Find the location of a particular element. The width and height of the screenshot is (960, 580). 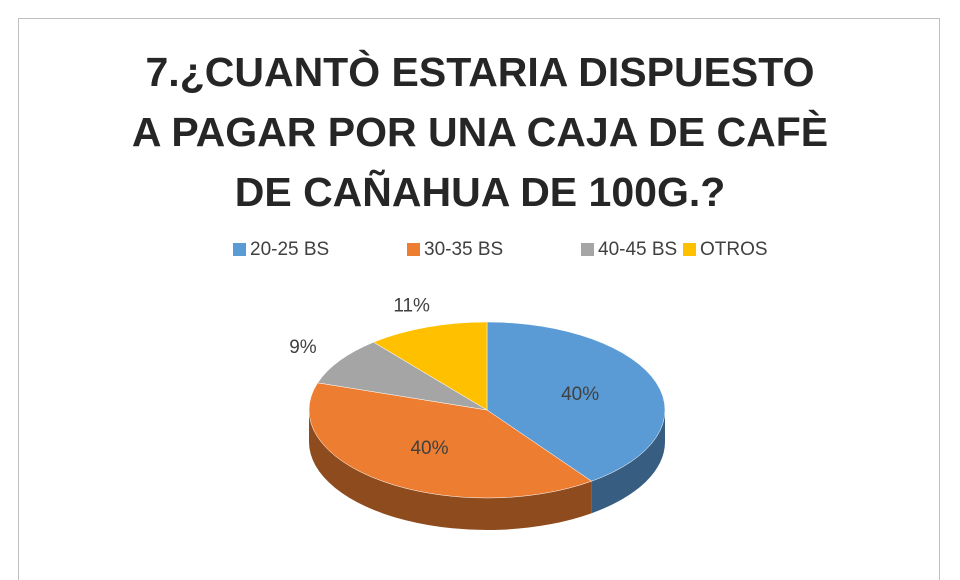

legend-label: 30-35 BS is located at coordinates (463, 249).